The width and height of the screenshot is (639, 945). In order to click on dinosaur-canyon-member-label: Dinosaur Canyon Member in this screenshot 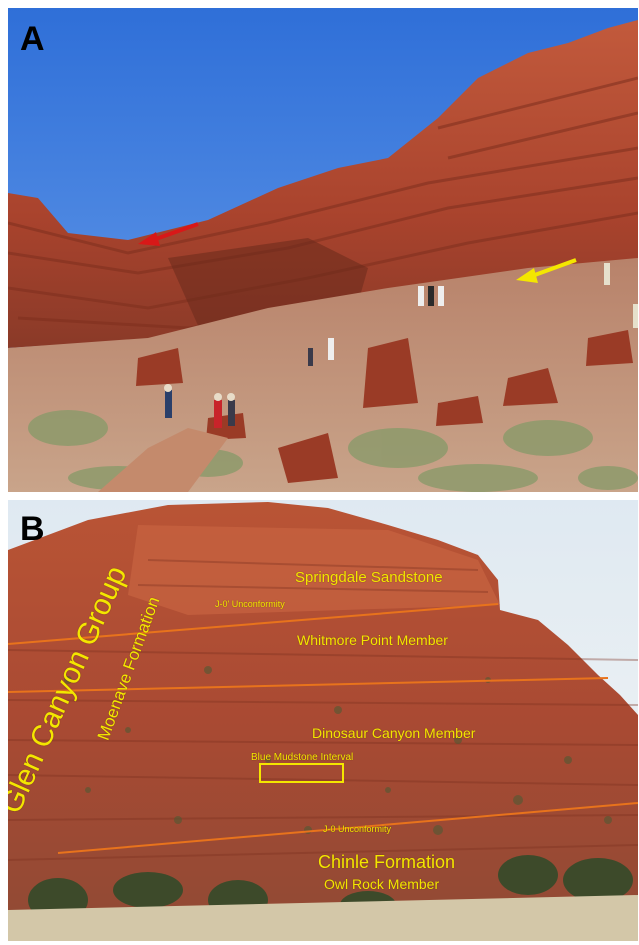, I will do `click(394, 733)`.